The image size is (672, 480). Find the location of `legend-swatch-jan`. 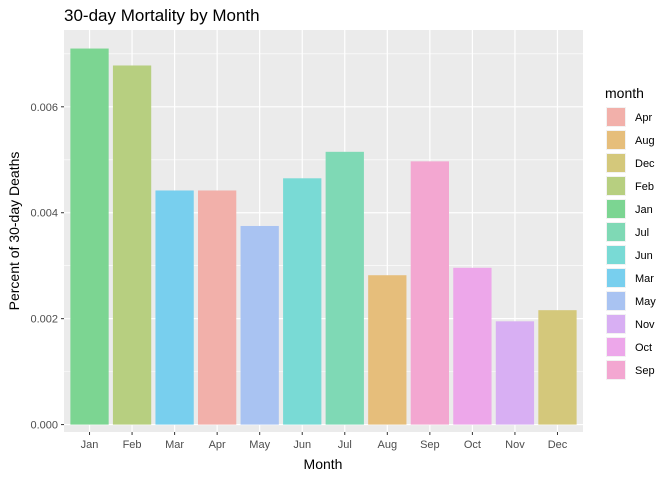

legend-swatch-jan is located at coordinates (616, 209).